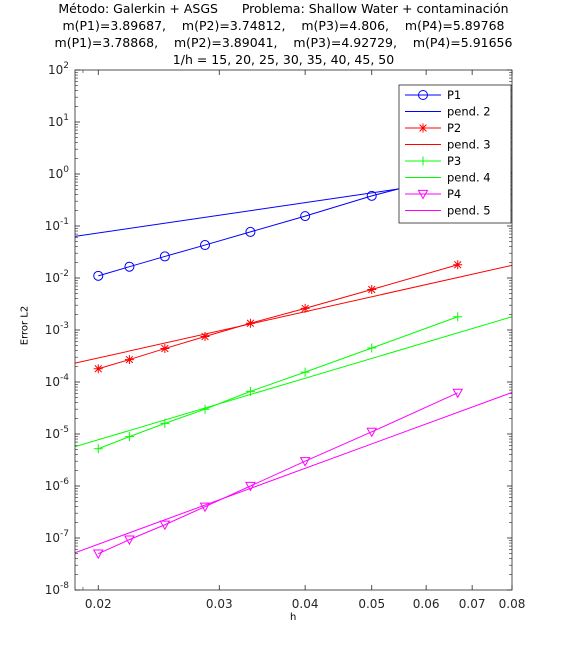  Describe the element at coordinates (454, 194) in the screenshot. I see `legend-label: P4` at that location.